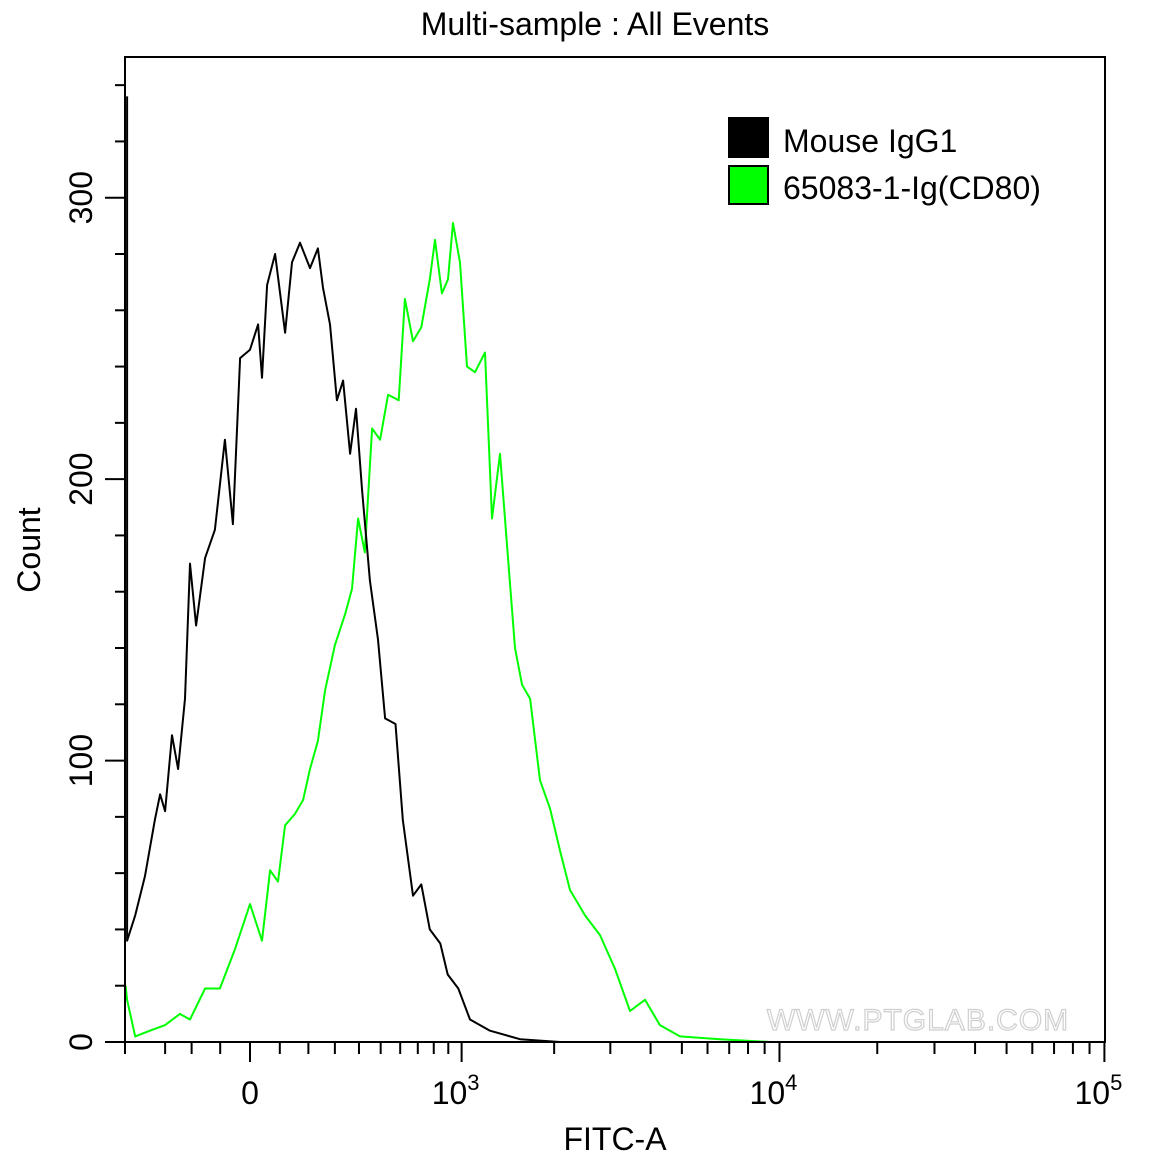  I want to click on x-tick-exponent: 5, so click(1116, 1082).